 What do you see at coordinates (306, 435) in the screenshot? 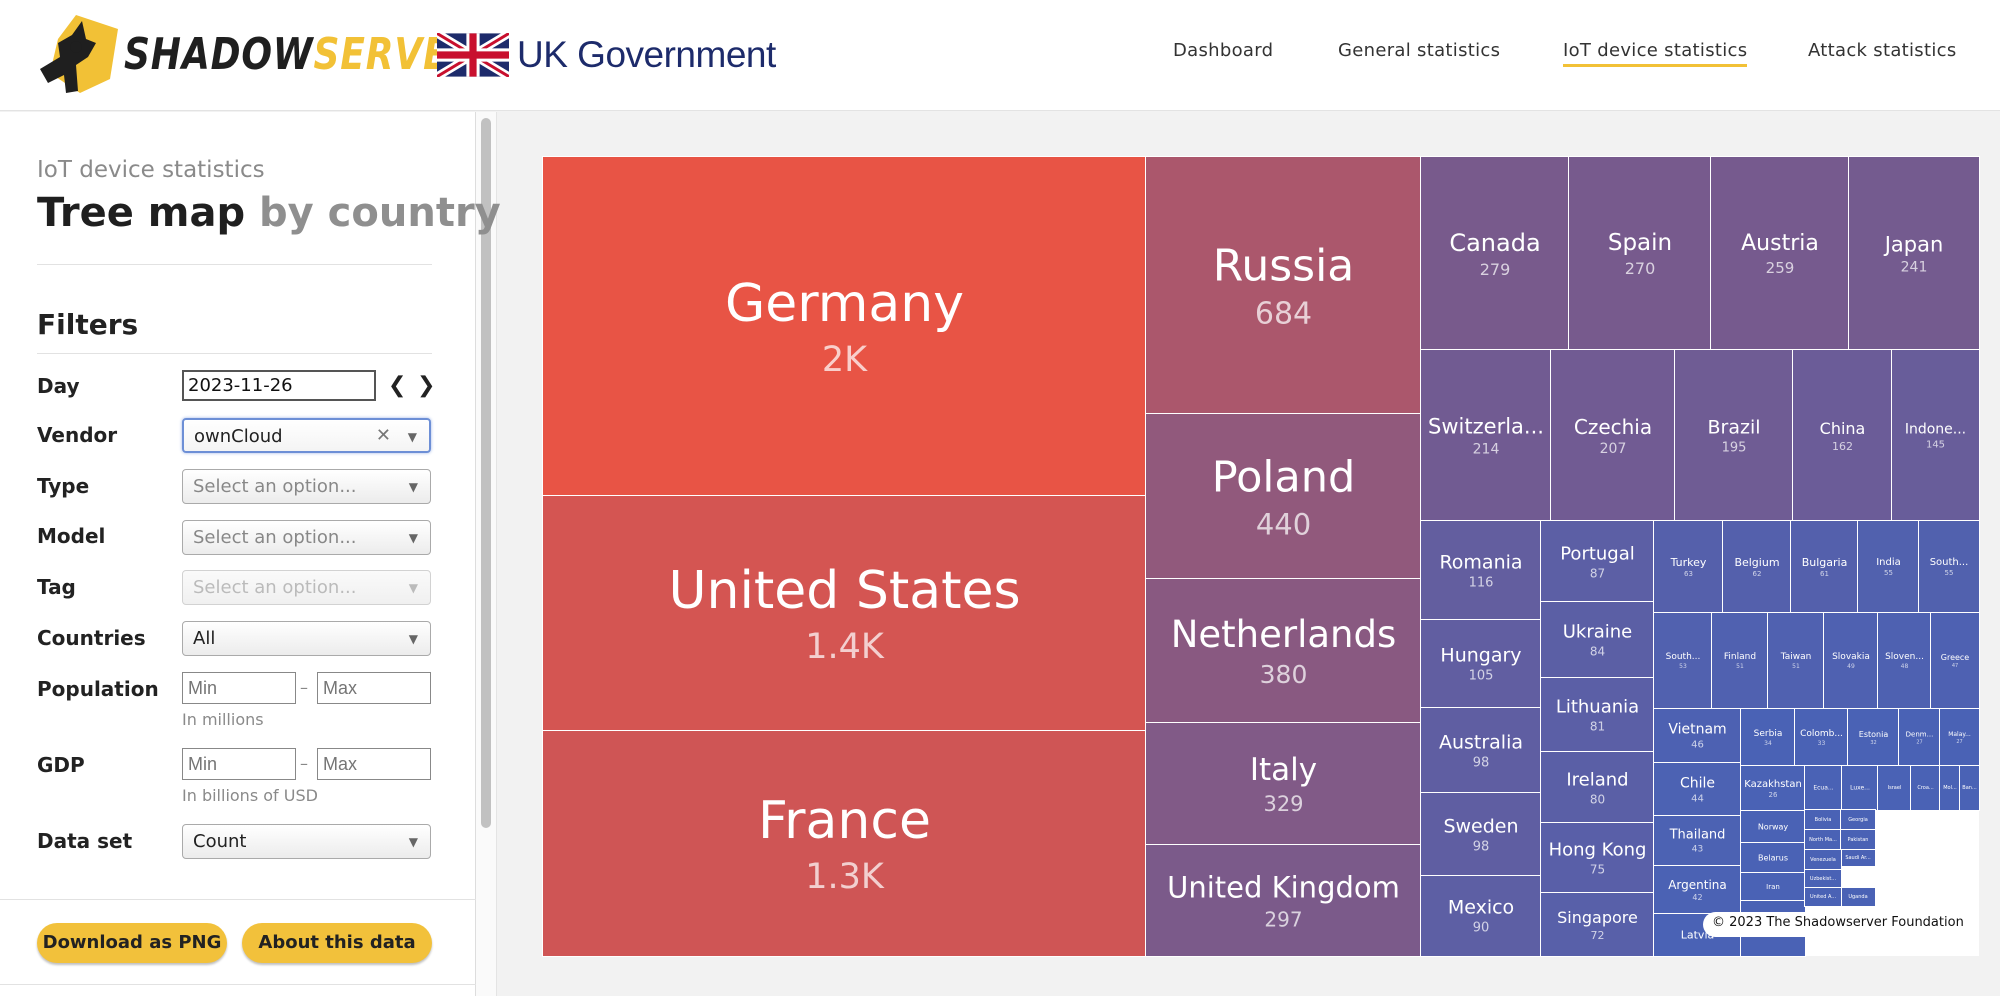
I see `vendor-select: ownCloud ✕ ▼` at bounding box center [306, 435].